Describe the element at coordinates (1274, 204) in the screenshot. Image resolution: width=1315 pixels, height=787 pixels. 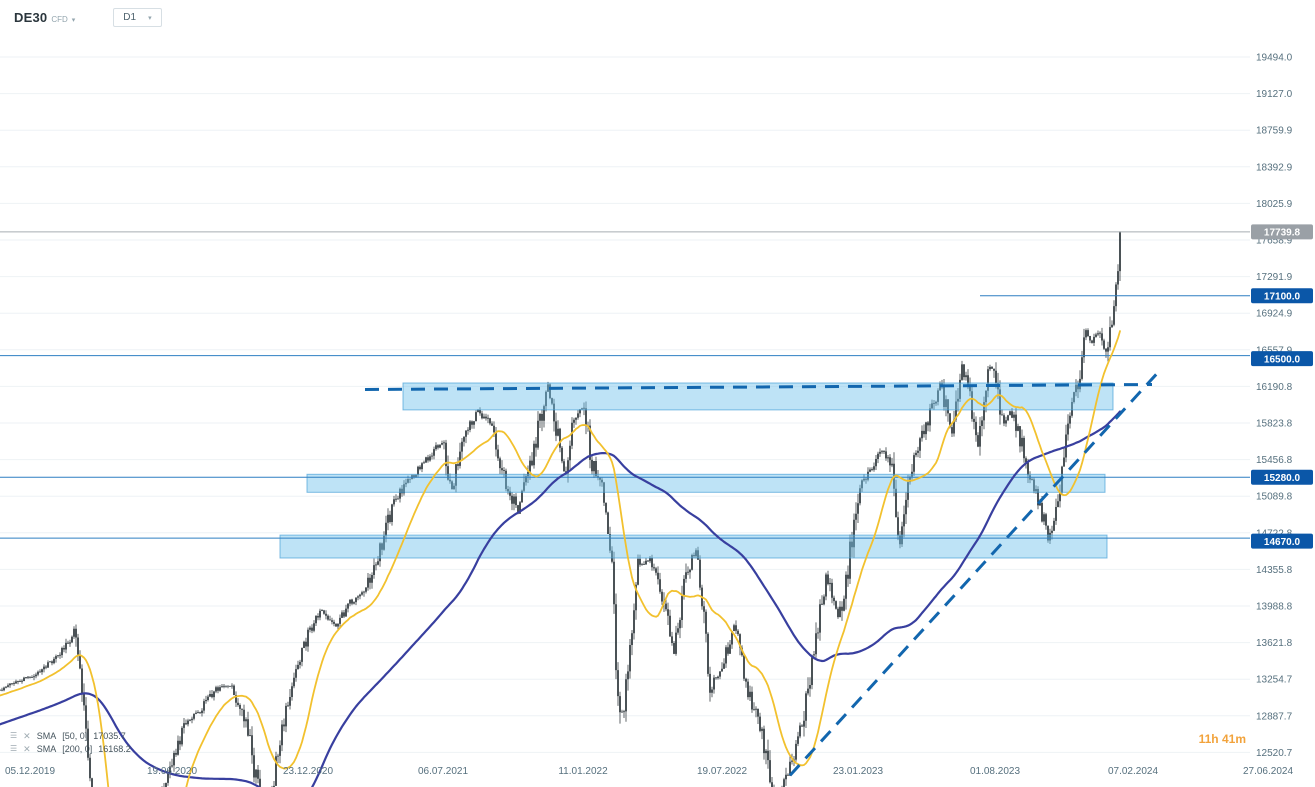
I see `y-axis-label: 18025.9` at that location.